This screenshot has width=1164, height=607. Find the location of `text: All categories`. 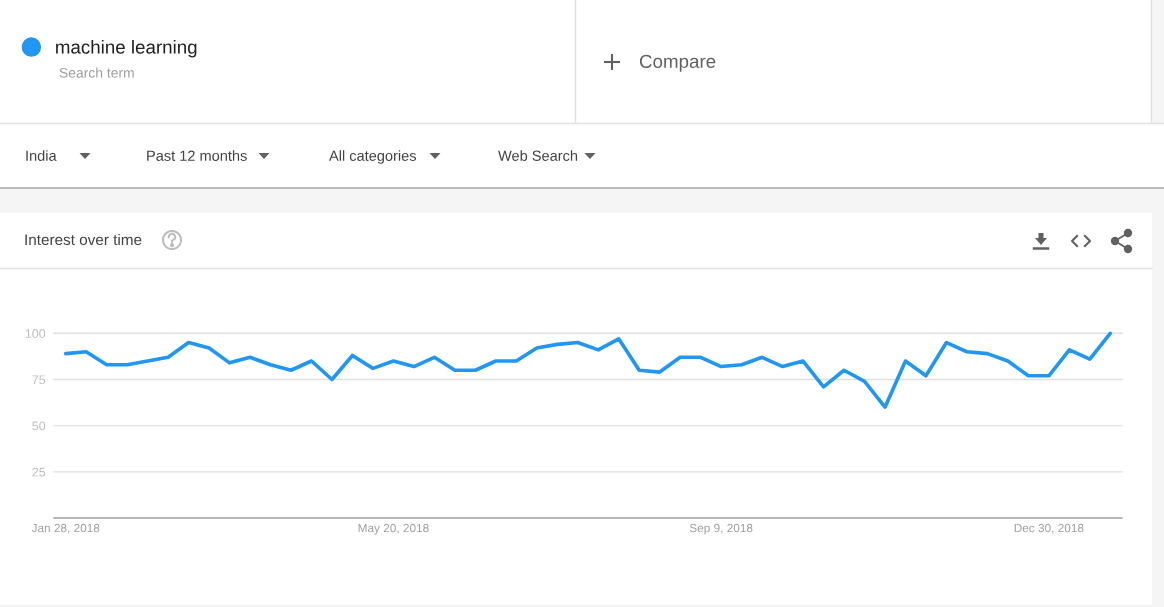

text: All categories is located at coordinates (373, 157).